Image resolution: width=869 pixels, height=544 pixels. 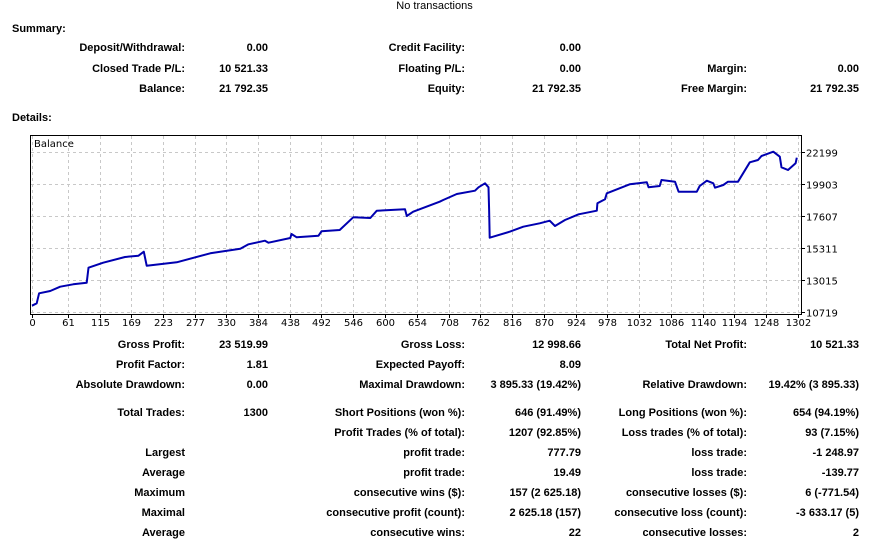 I want to click on y-tick-label: 19903, so click(x=822, y=186).